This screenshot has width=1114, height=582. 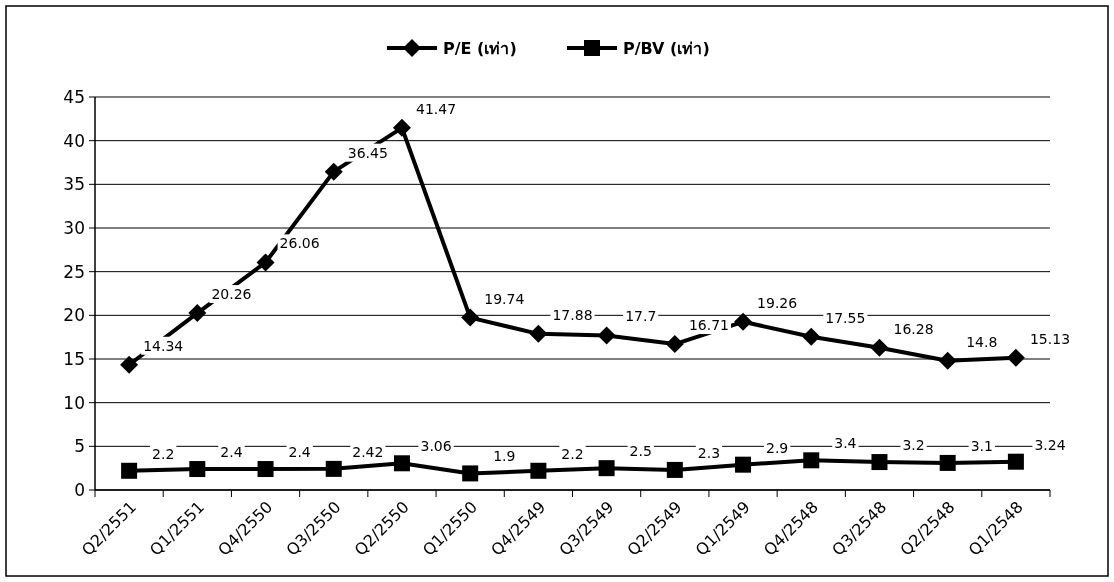 What do you see at coordinates (231, 294) in the screenshot?
I see `data-label: 20.26` at bounding box center [231, 294].